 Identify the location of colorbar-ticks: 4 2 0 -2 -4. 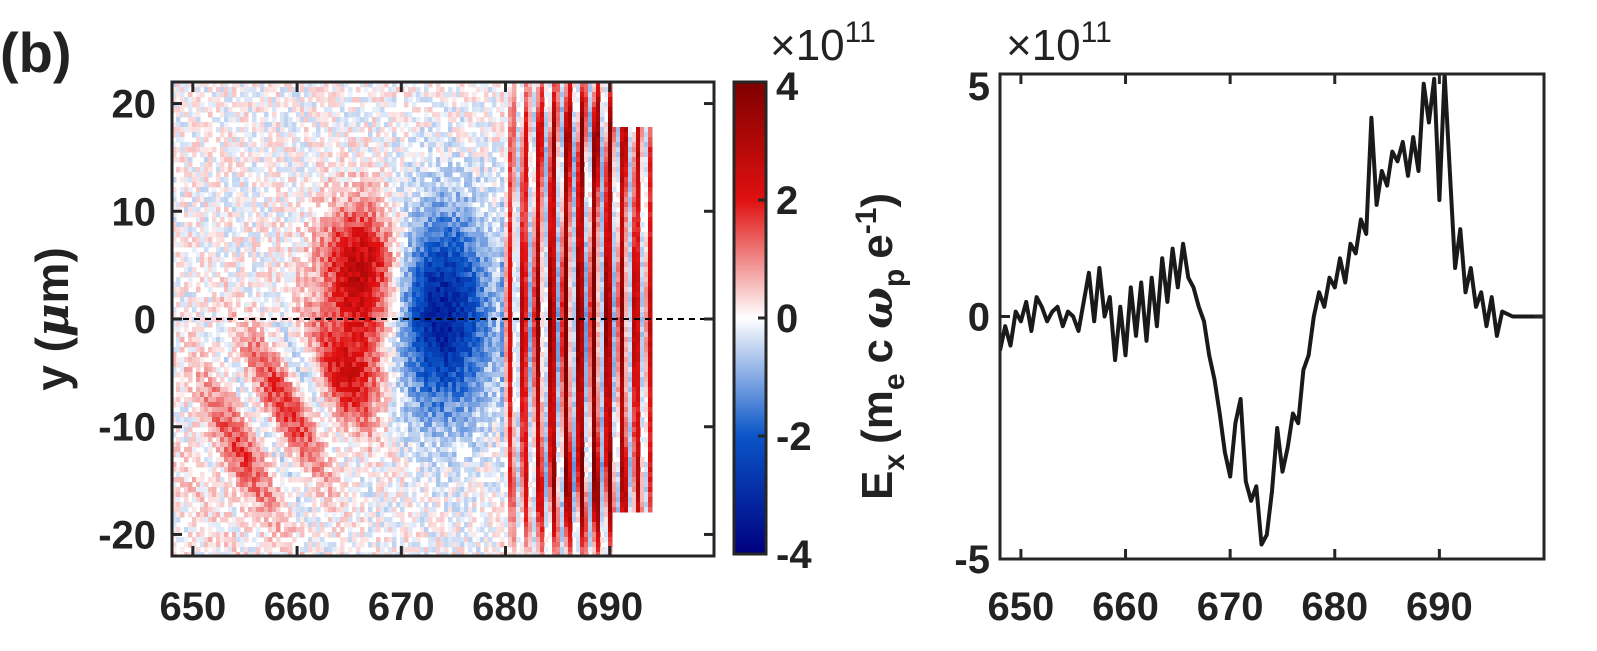
(785, 321).